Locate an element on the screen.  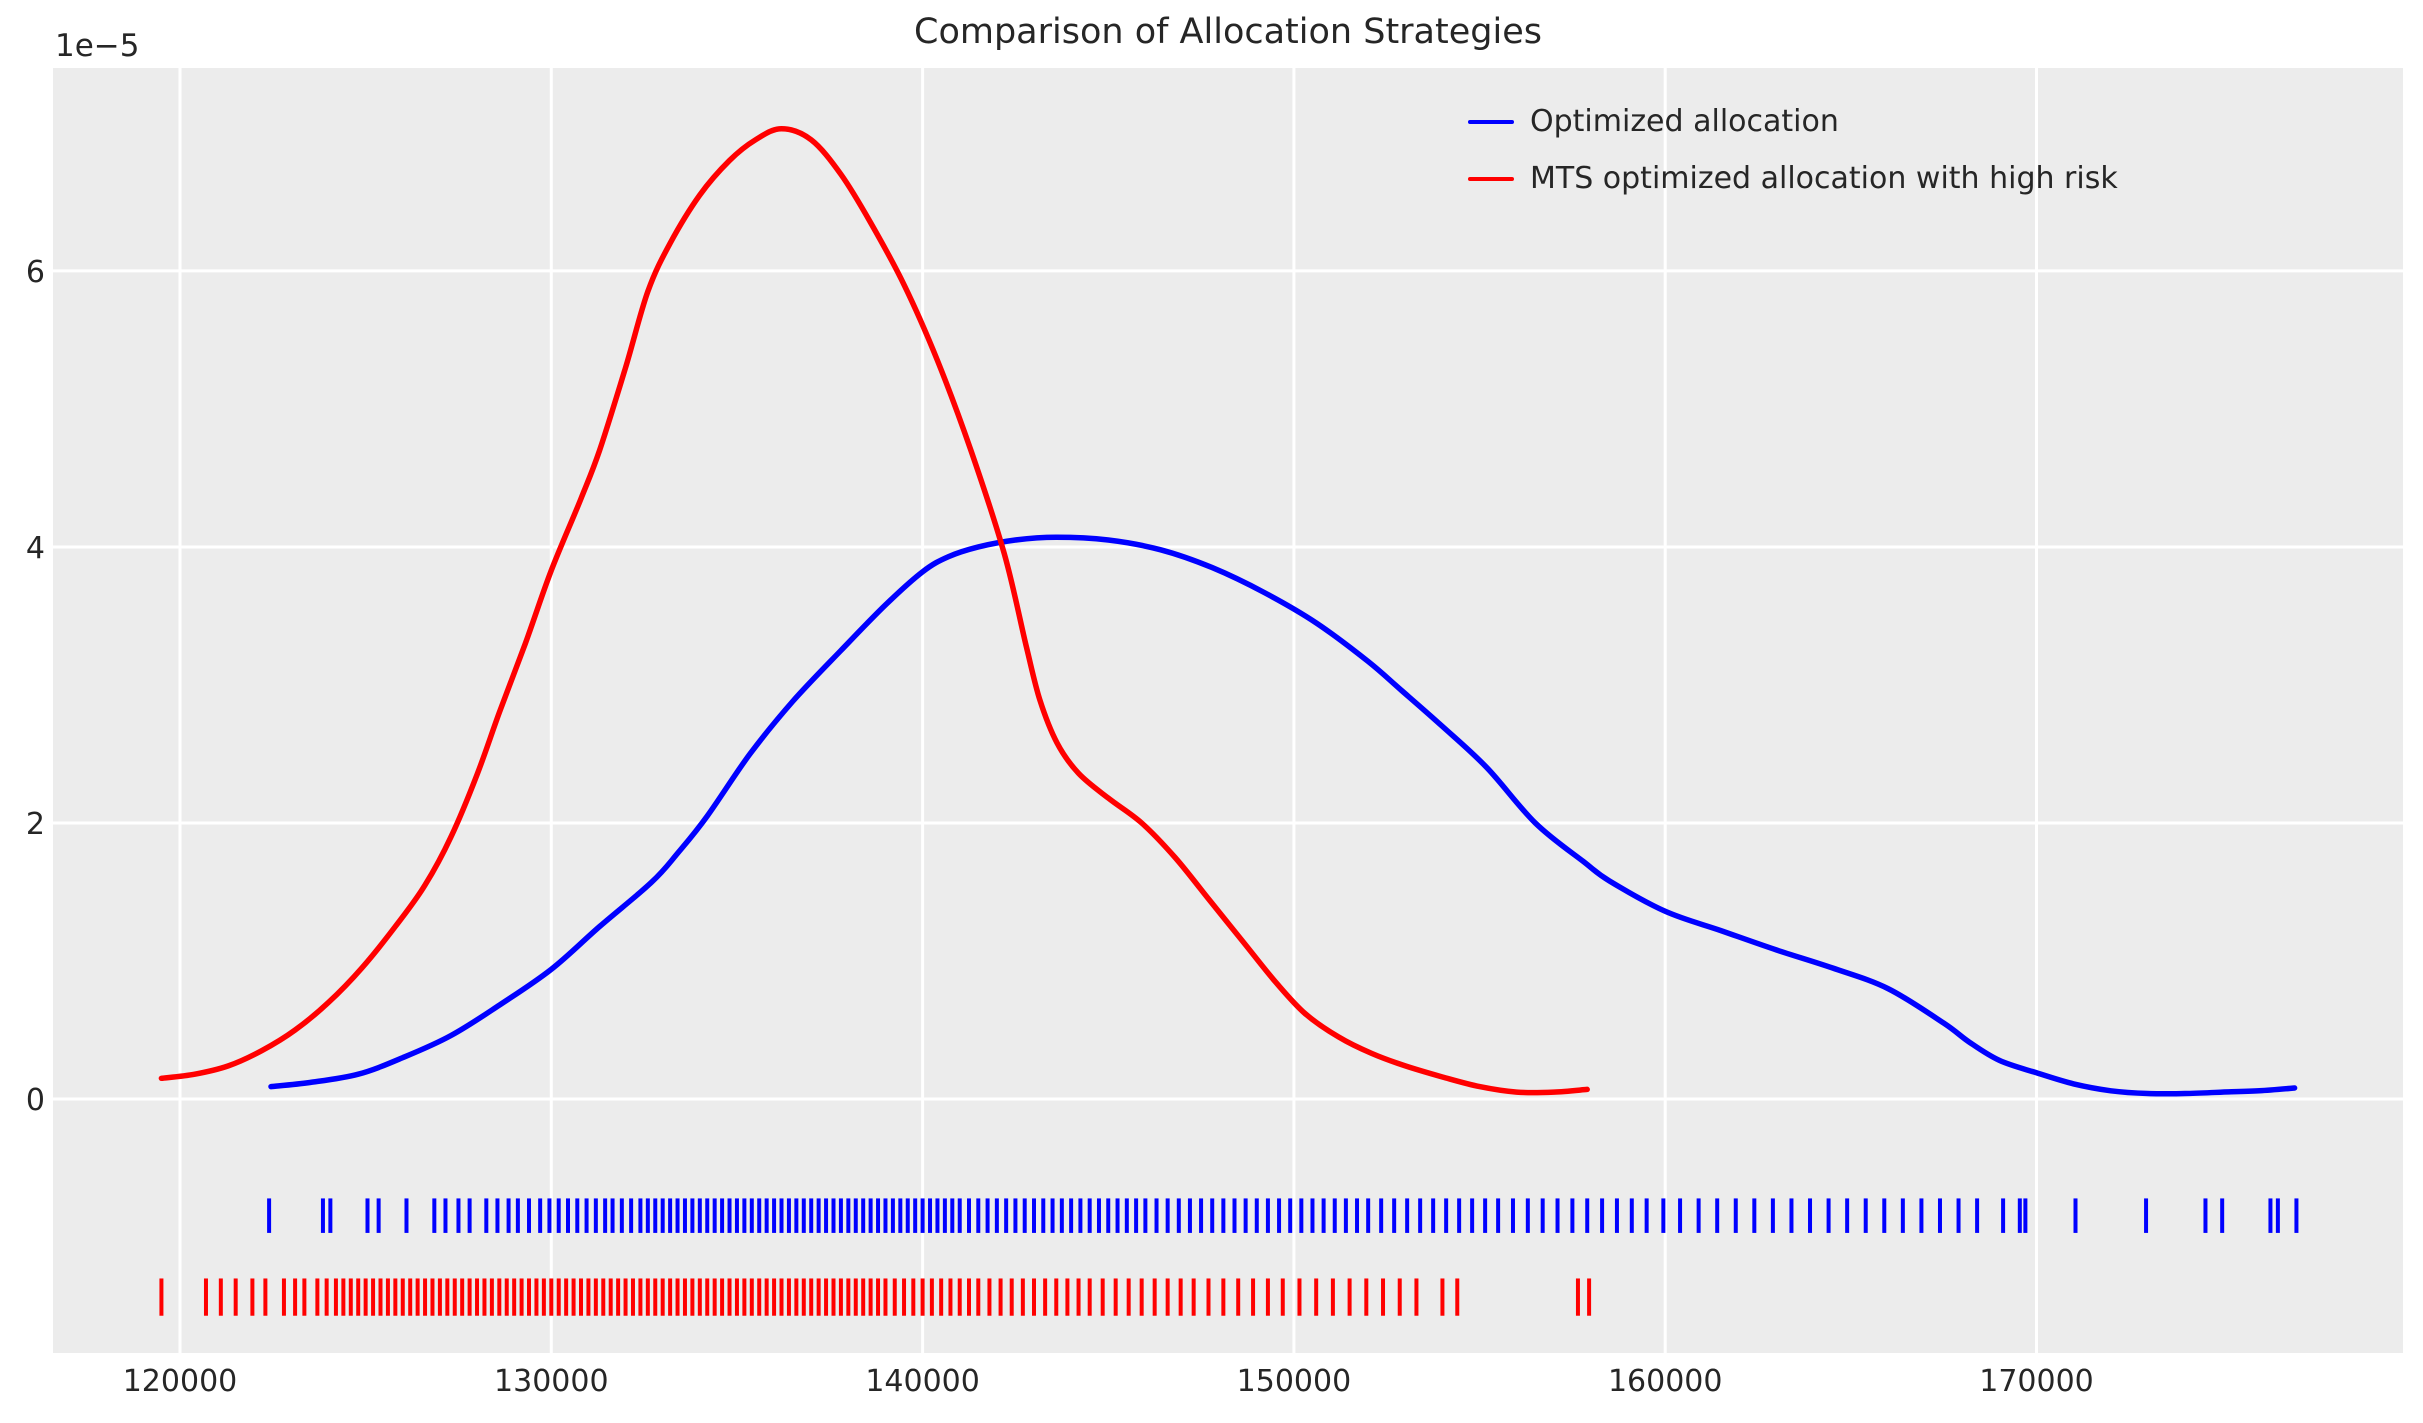
y-tick-label: 0 is located at coordinates (35, 1100).